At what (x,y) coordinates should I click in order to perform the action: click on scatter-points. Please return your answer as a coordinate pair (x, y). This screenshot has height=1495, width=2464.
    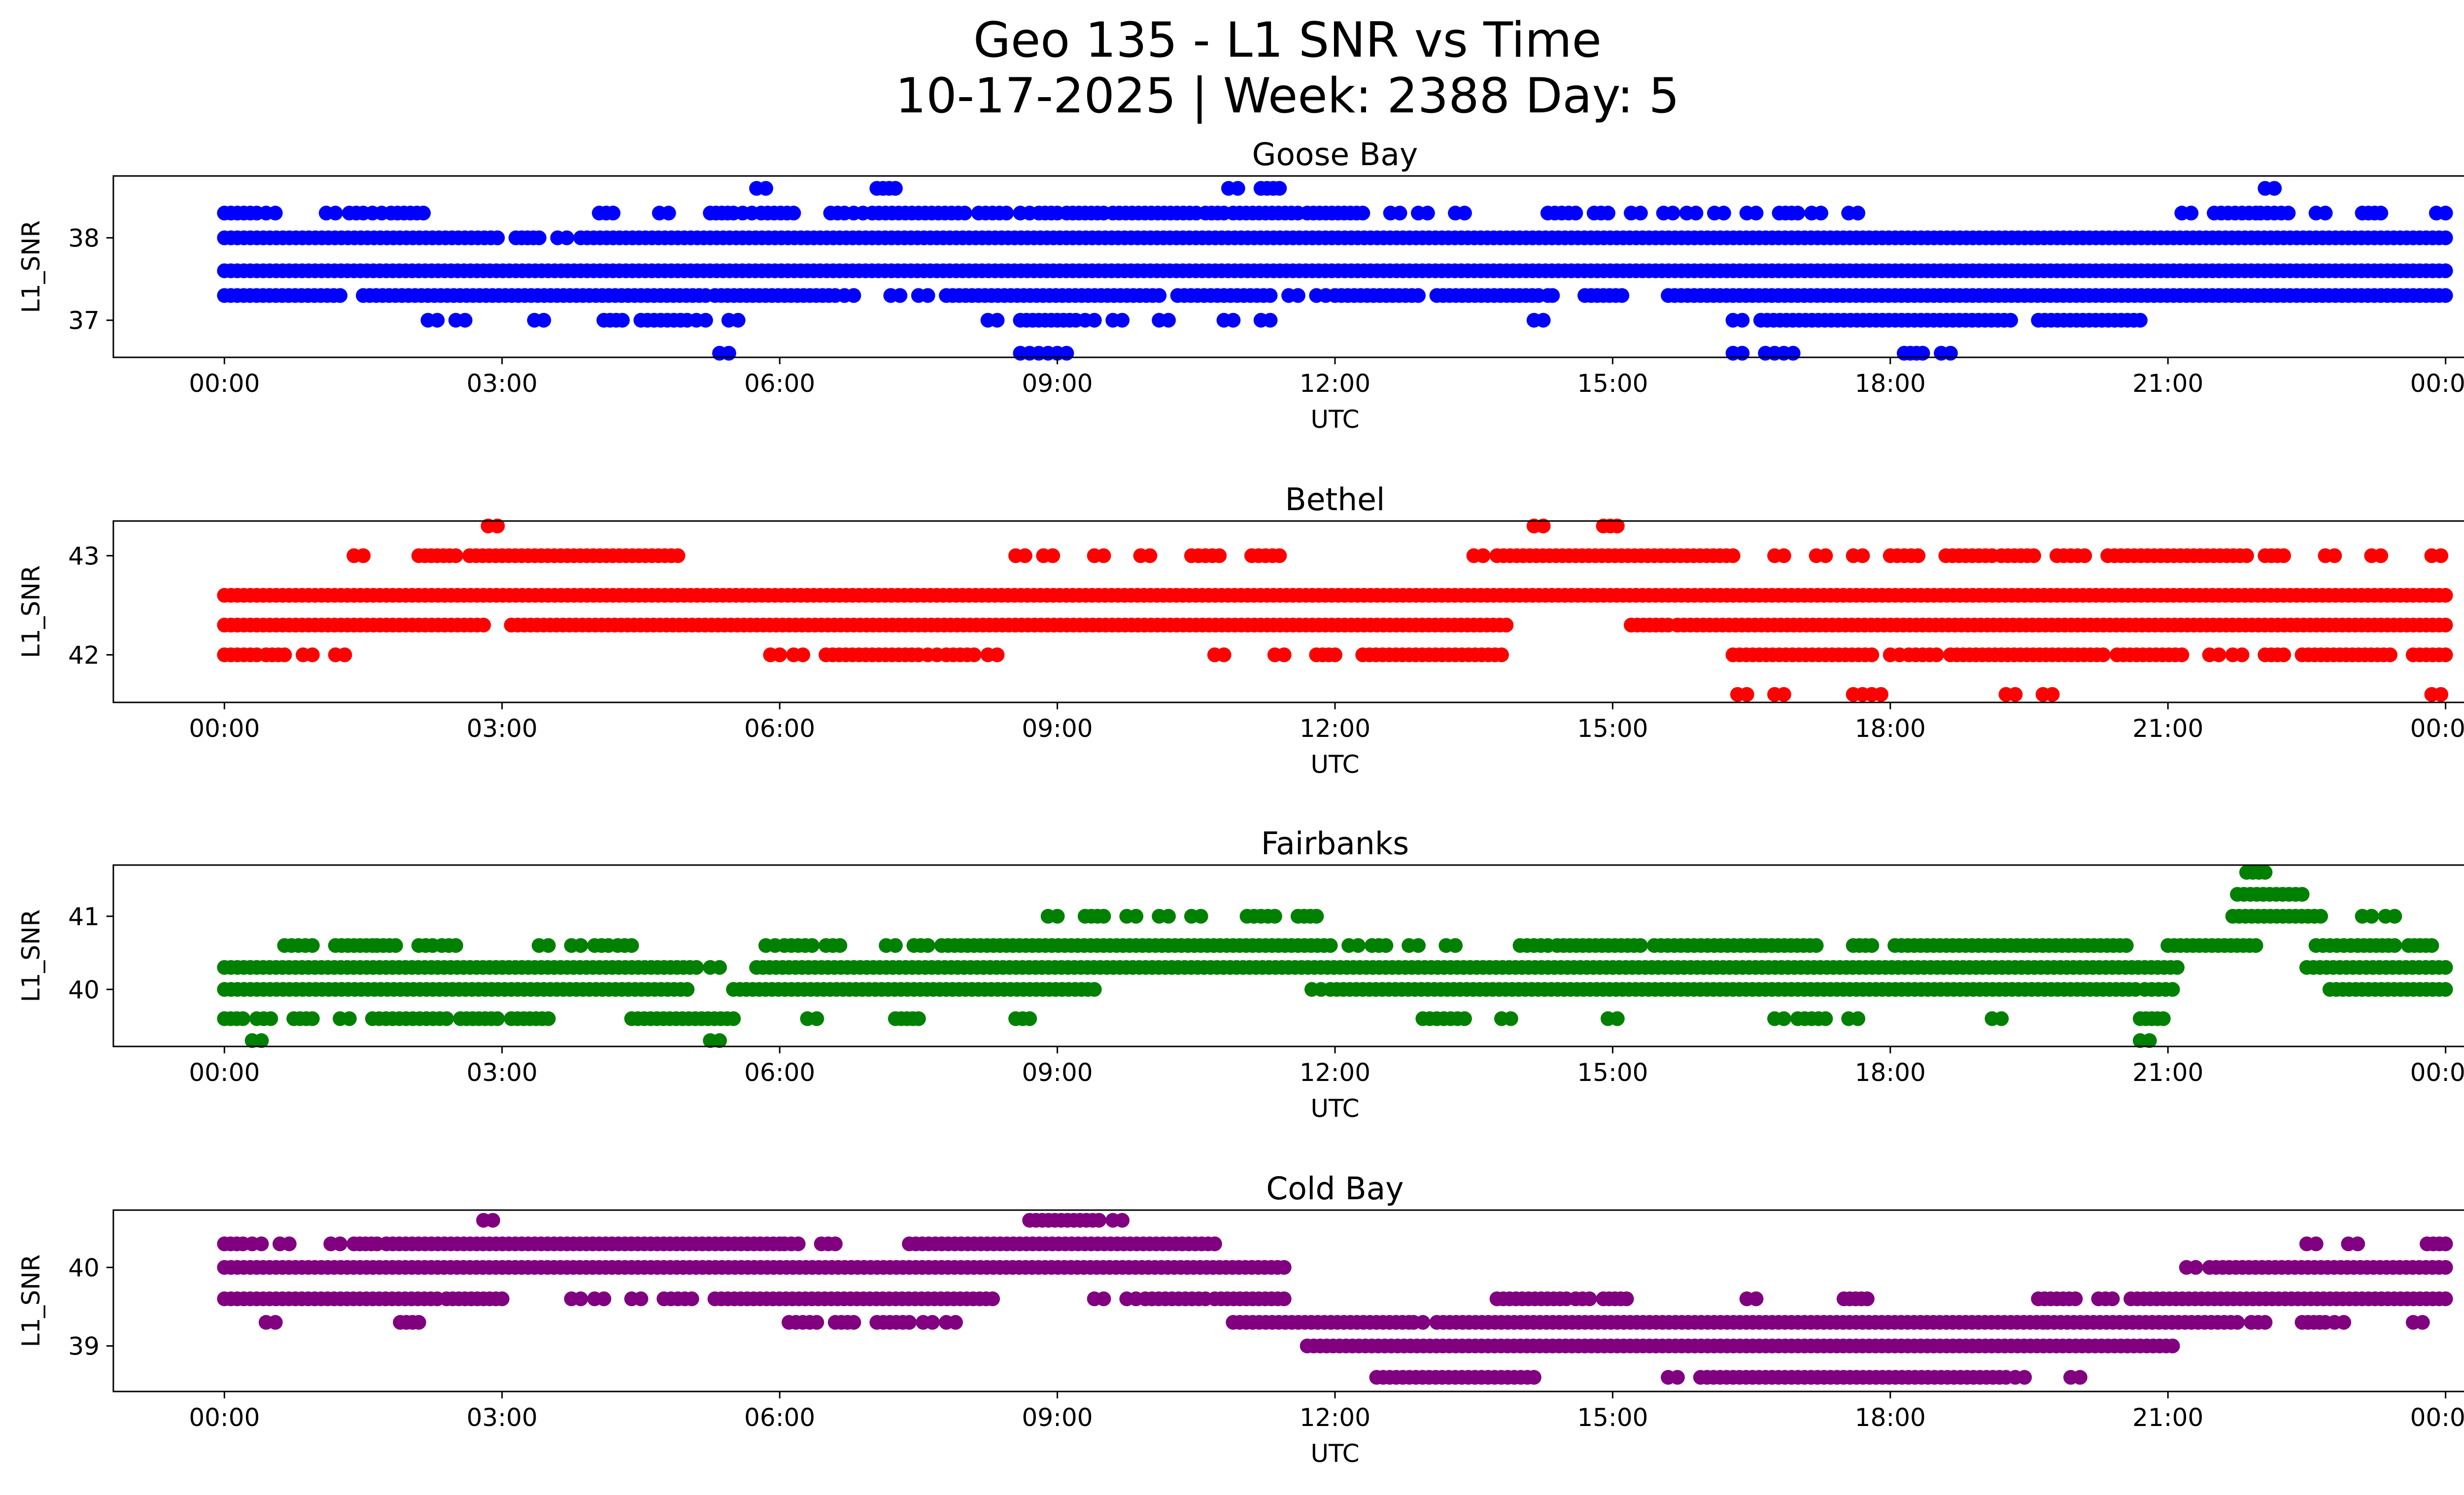
    Looking at the image, I should click on (1335, 610).